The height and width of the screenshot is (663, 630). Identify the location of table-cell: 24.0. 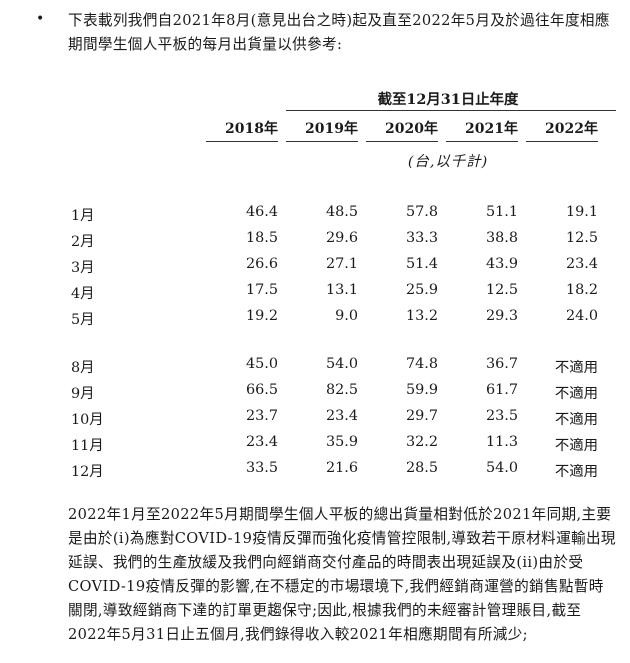
(581, 316).